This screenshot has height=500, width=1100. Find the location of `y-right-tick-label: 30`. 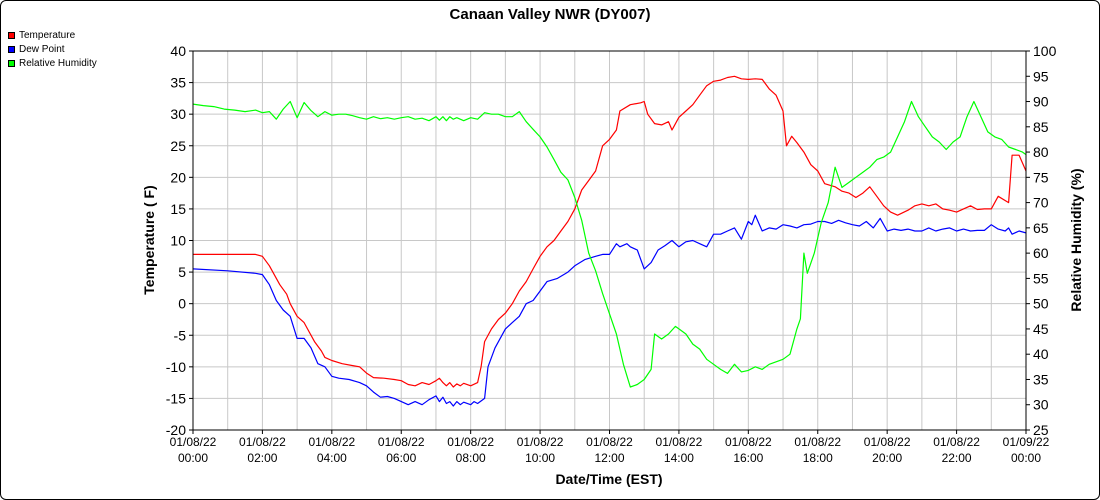

y-right-tick-label: 30 is located at coordinates (1041, 405).